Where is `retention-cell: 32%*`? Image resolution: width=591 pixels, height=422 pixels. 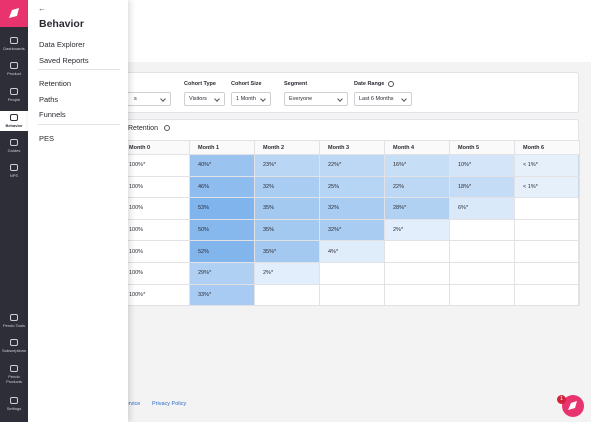
retention-cell: 32%* is located at coordinates (352, 230).